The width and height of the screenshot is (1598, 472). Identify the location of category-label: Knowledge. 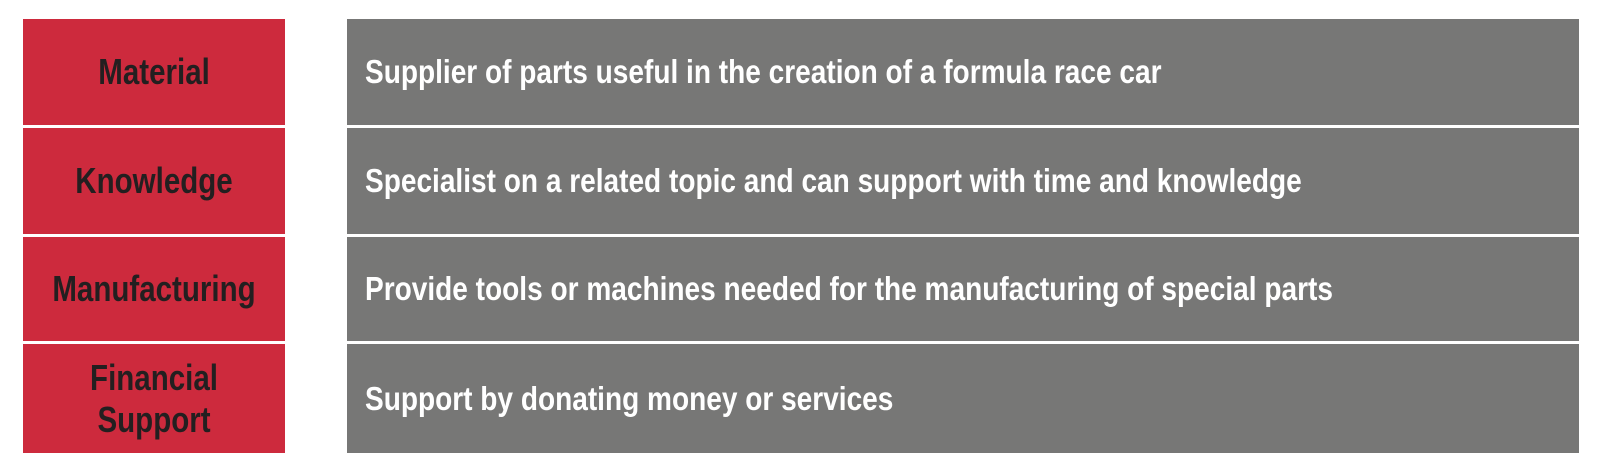
(154, 180).